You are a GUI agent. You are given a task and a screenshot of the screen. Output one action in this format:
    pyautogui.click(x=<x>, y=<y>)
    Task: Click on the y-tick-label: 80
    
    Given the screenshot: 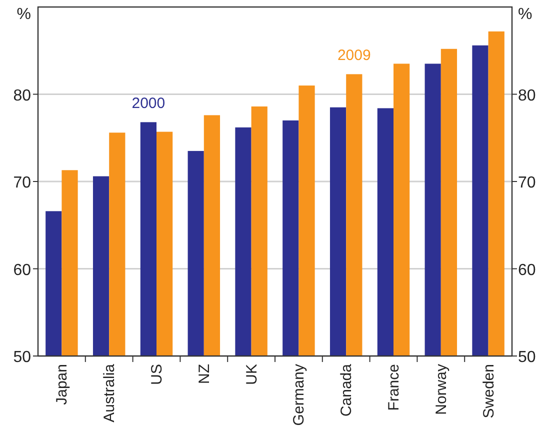 What is the action you would take?
    pyautogui.click(x=22, y=95)
    